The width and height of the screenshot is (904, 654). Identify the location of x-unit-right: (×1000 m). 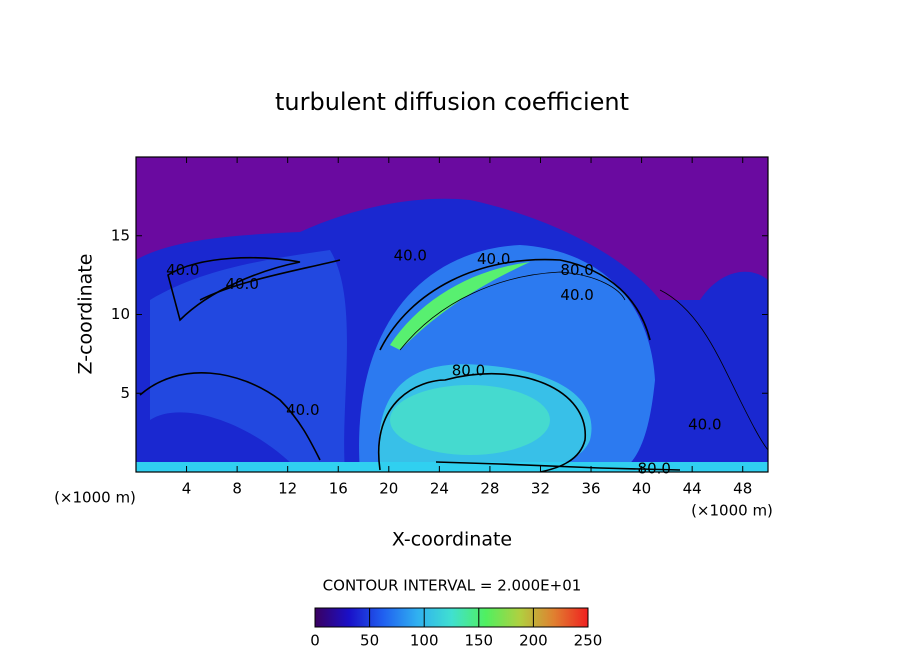
(732, 511).